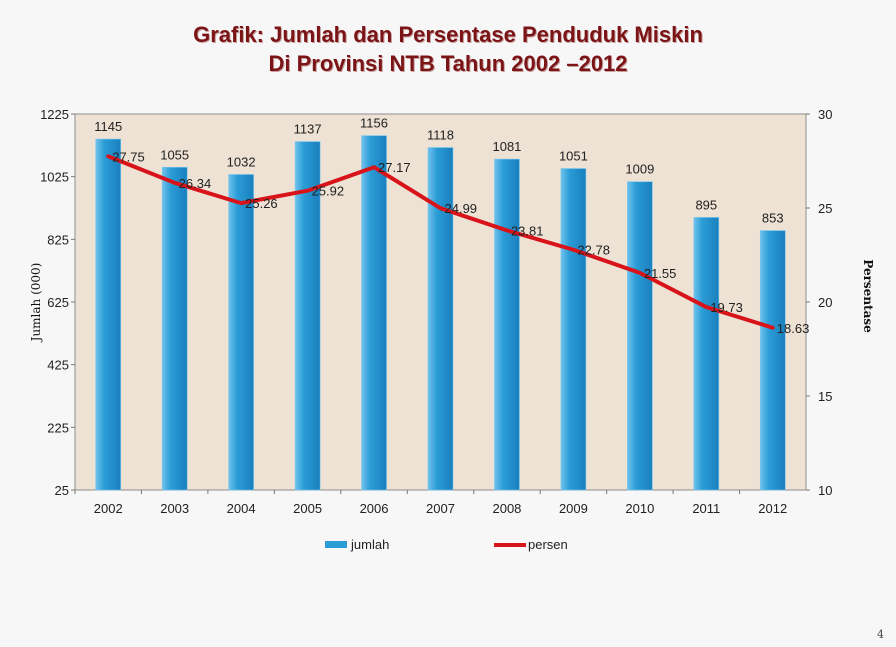 Image resolution: width=896 pixels, height=647 pixels. What do you see at coordinates (108, 126) in the screenshot?
I see `bar-label-2002: 1145` at bounding box center [108, 126].